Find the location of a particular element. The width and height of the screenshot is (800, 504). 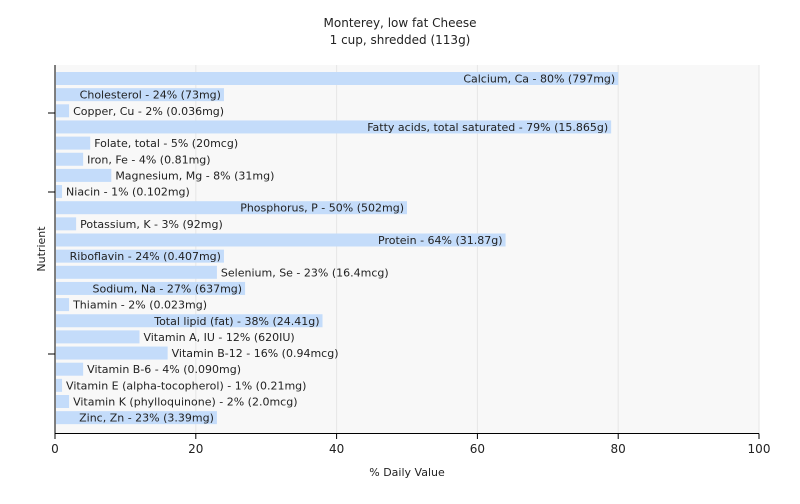

bar-label-17: Vitamin B-12 - 16% (0.94mcg) is located at coordinates (255, 353).